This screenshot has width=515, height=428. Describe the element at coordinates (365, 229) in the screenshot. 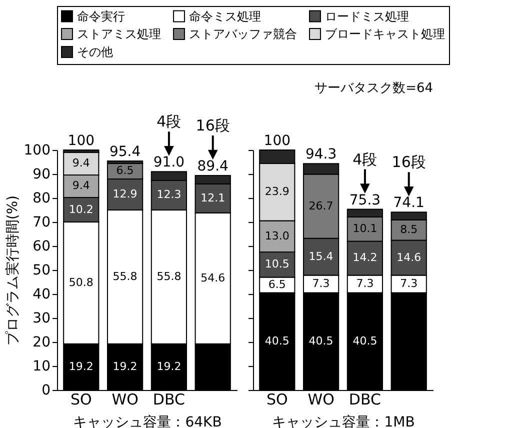

I see `data-label: 10.1` at that location.